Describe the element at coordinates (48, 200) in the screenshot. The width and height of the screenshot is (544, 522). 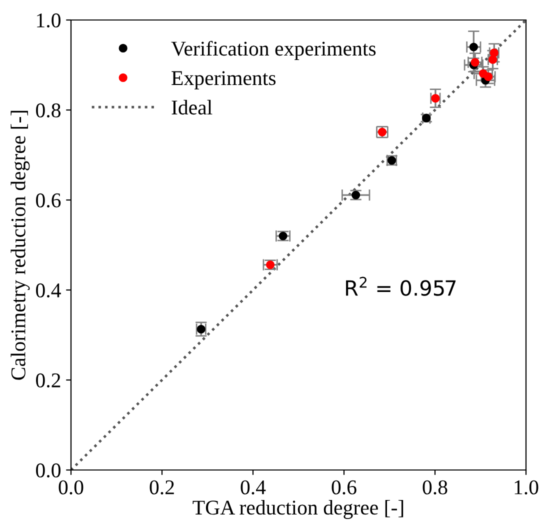
I see `y-tick-label: 0.6` at that location.